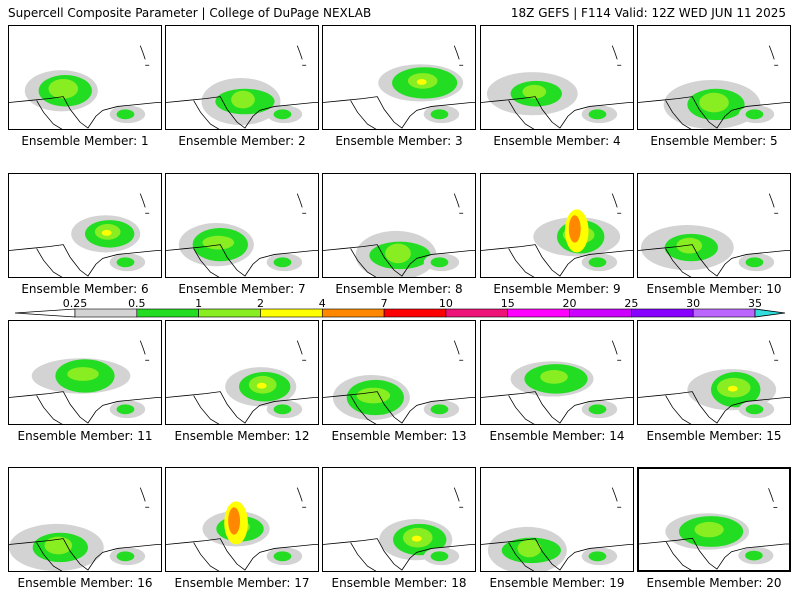 This screenshot has width=800, height=600. Describe the element at coordinates (242, 583) in the screenshot. I see `ensemble-member-label: Ensemble Member: 17` at that location.